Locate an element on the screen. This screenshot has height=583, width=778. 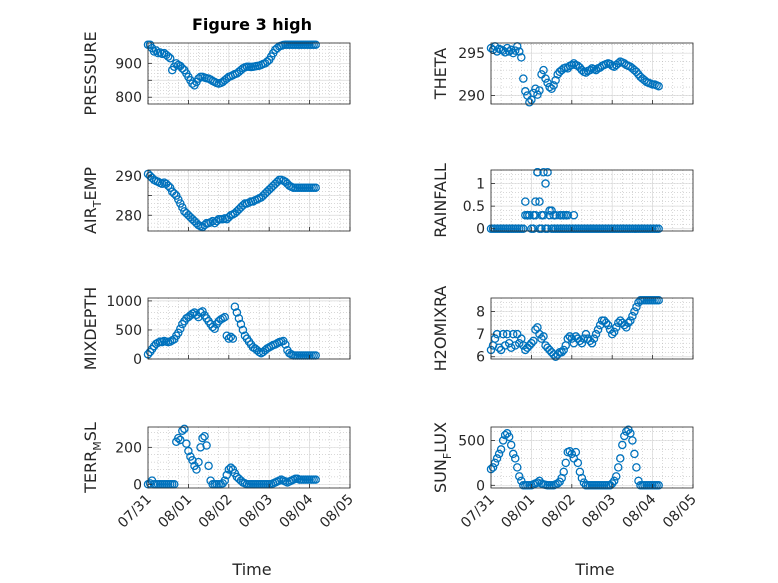
subplot-air_temp: 280 290 AIRTEMP is located at coordinates (216, 200).